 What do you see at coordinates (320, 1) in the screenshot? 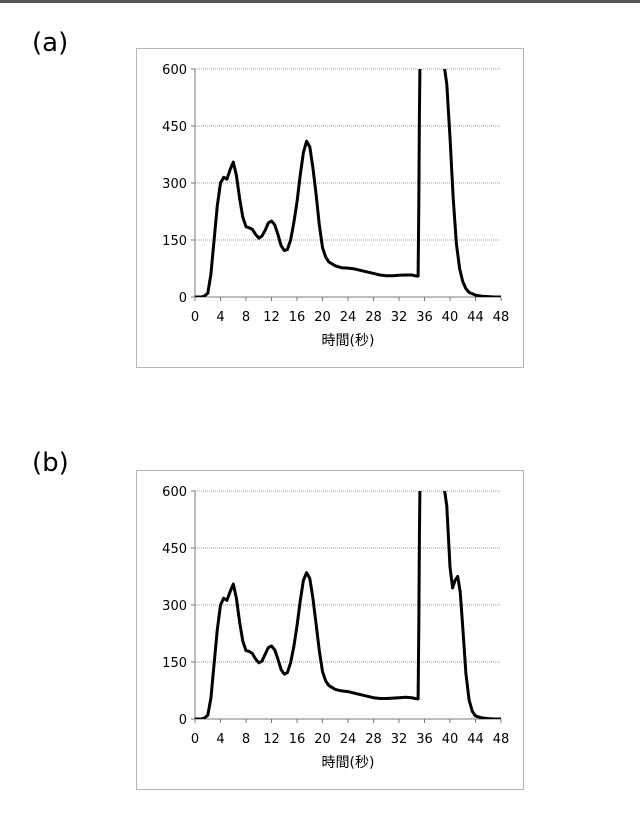
I see `top-border-rule` at bounding box center [320, 1].